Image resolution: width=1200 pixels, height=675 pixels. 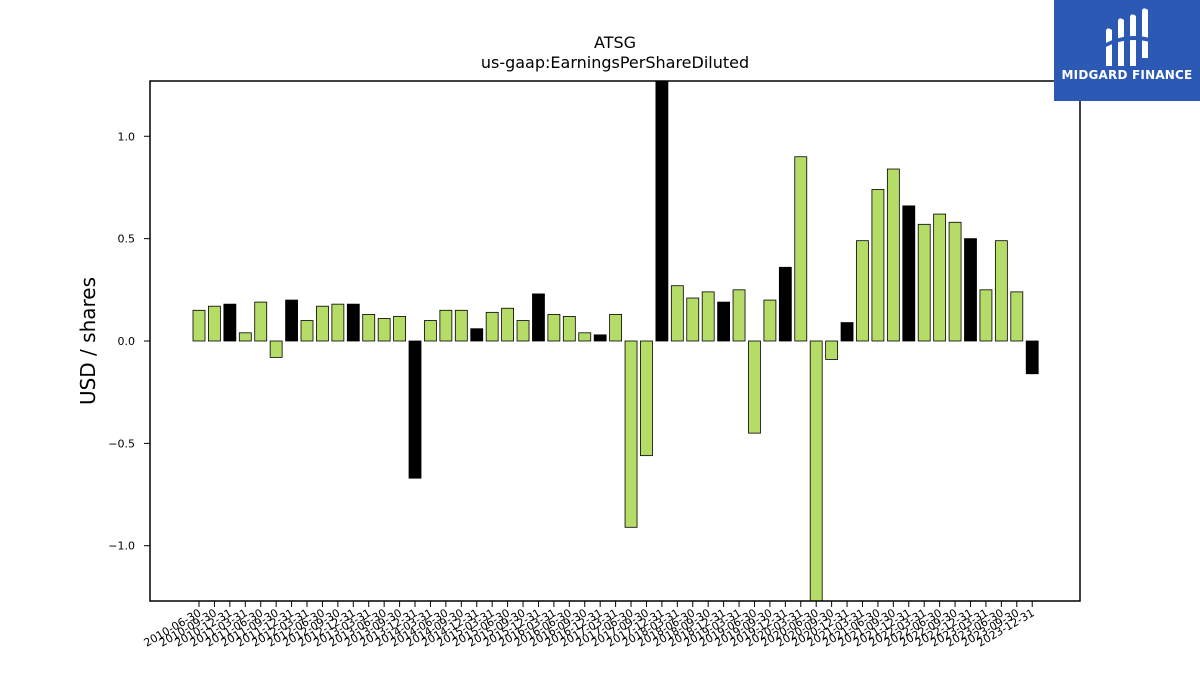 What do you see at coordinates (88, 341) in the screenshot?
I see `y-axis-label: USD / shares` at bounding box center [88, 341].